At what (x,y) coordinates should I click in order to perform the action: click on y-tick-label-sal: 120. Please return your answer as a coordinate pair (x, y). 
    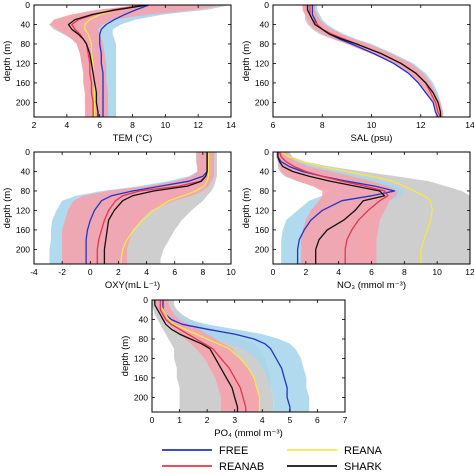
    Looking at the image, I should click on (262, 63).